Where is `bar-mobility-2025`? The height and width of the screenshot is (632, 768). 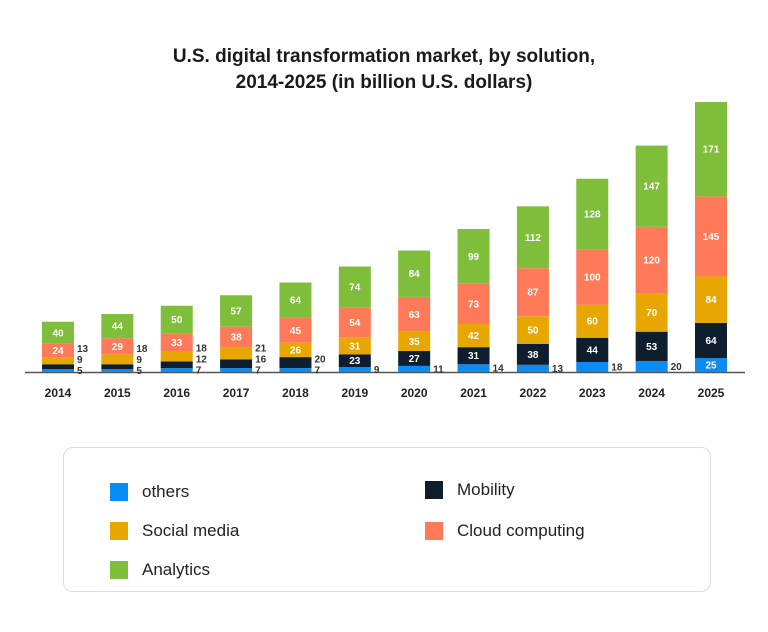 bar-mobility-2025 is located at coordinates (711, 340).